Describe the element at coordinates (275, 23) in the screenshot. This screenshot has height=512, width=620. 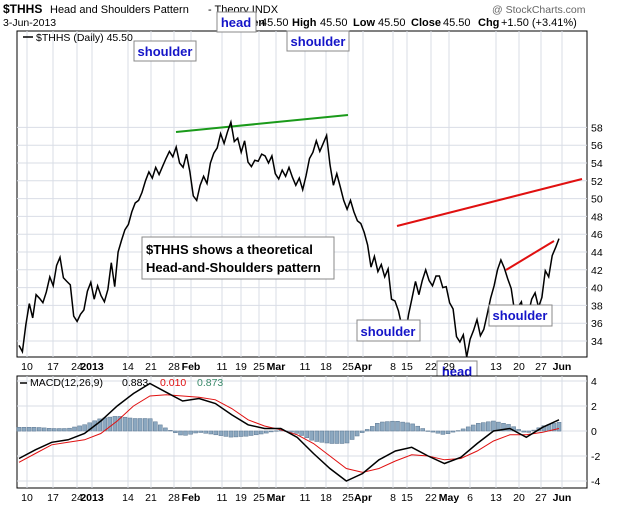
I see `open-value: 45.50` at that location.